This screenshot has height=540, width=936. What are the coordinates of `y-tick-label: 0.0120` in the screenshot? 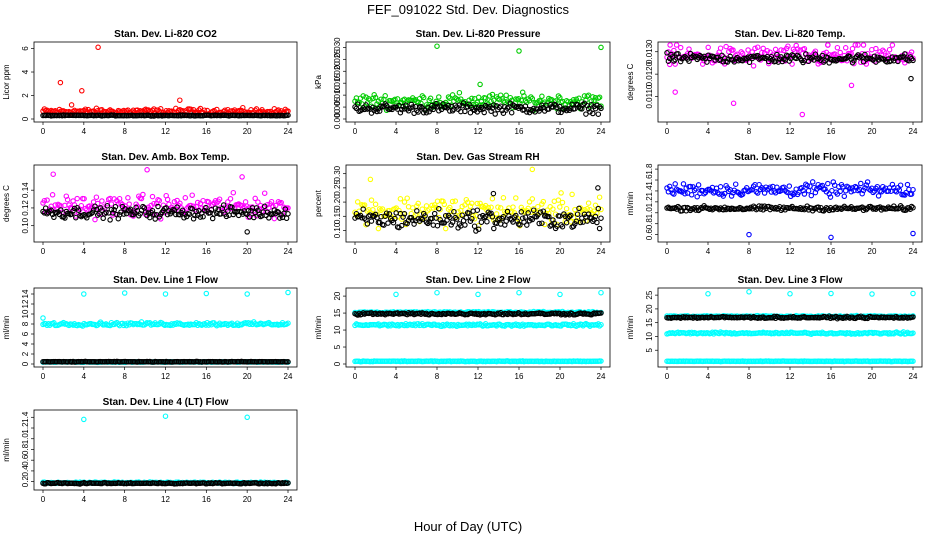 It's located at (649, 73).